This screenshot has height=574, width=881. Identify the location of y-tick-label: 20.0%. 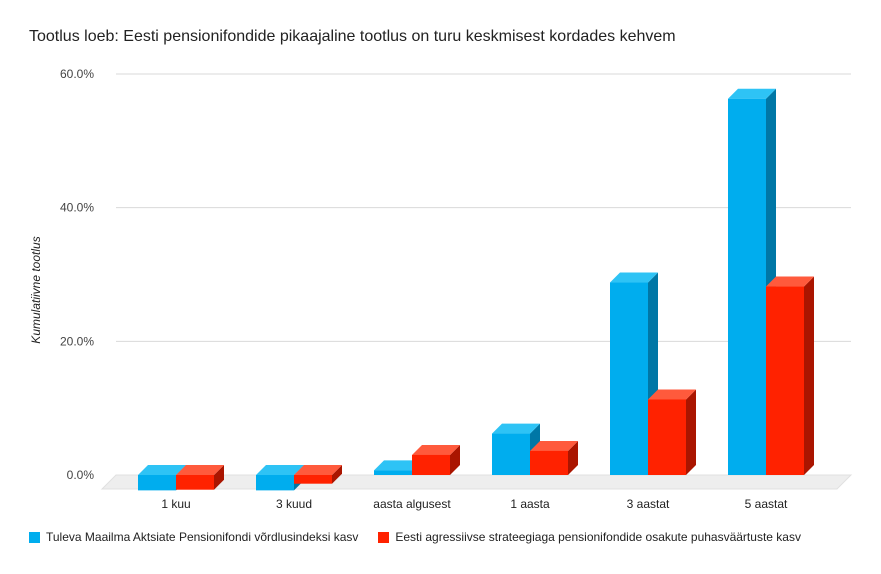
(77, 341).